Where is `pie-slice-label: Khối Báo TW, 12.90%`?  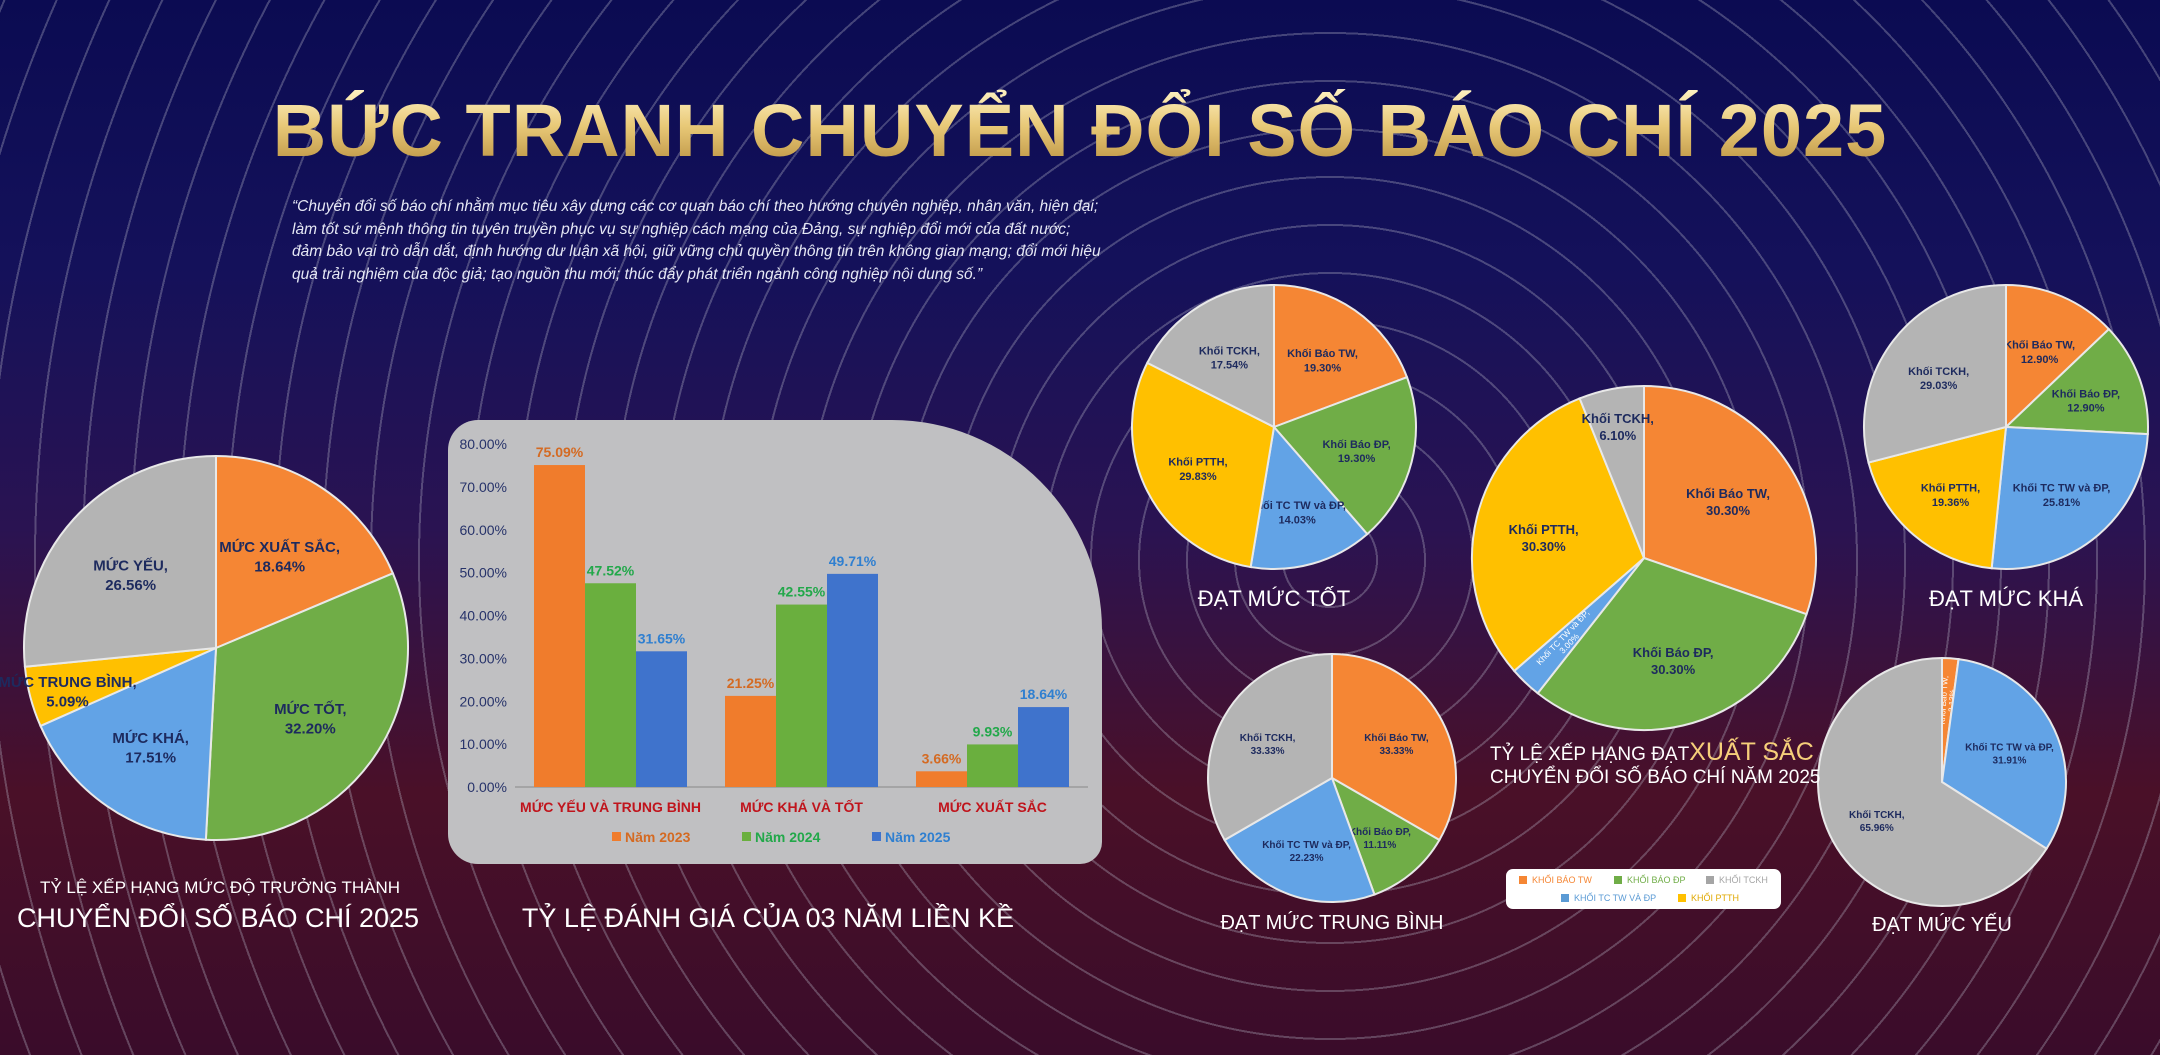
pie-slice-label: Khối Báo TW, 12.90% is located at coordinates (2039, 353).